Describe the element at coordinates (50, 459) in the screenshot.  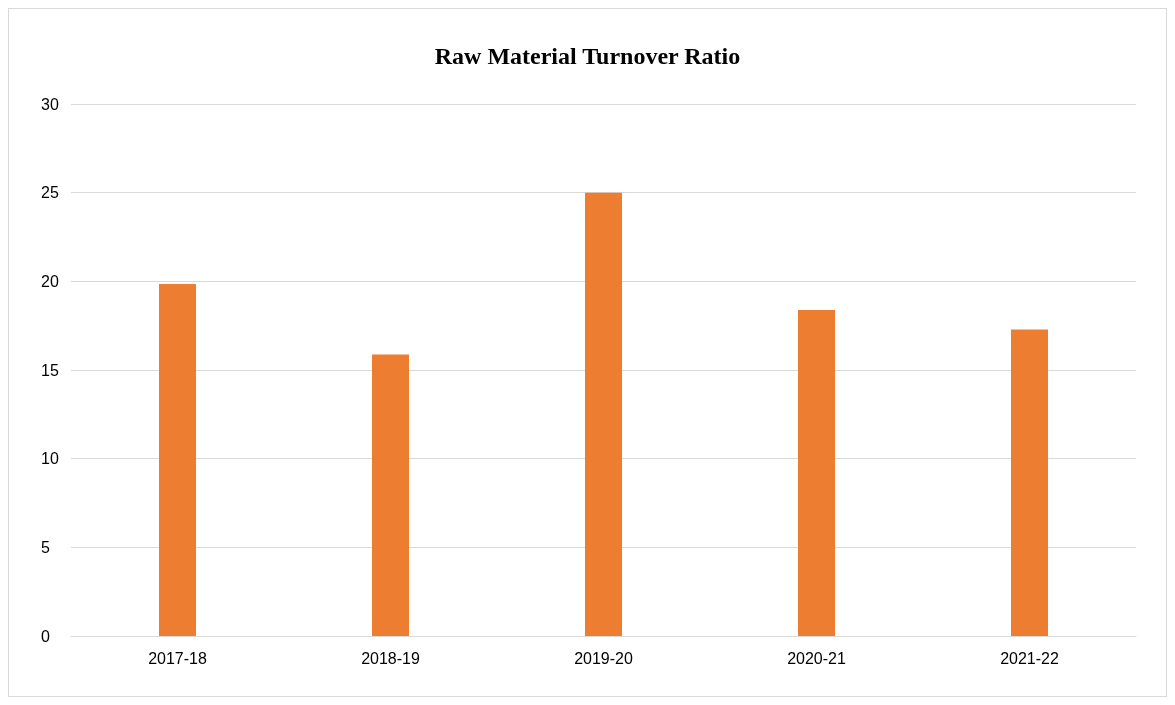
I see `y-tick-label: 10` at that location.